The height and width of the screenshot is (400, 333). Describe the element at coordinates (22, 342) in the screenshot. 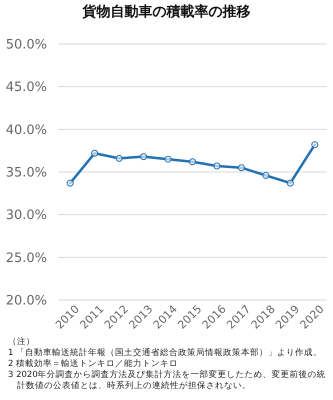

I see `text: （注）` at that location.